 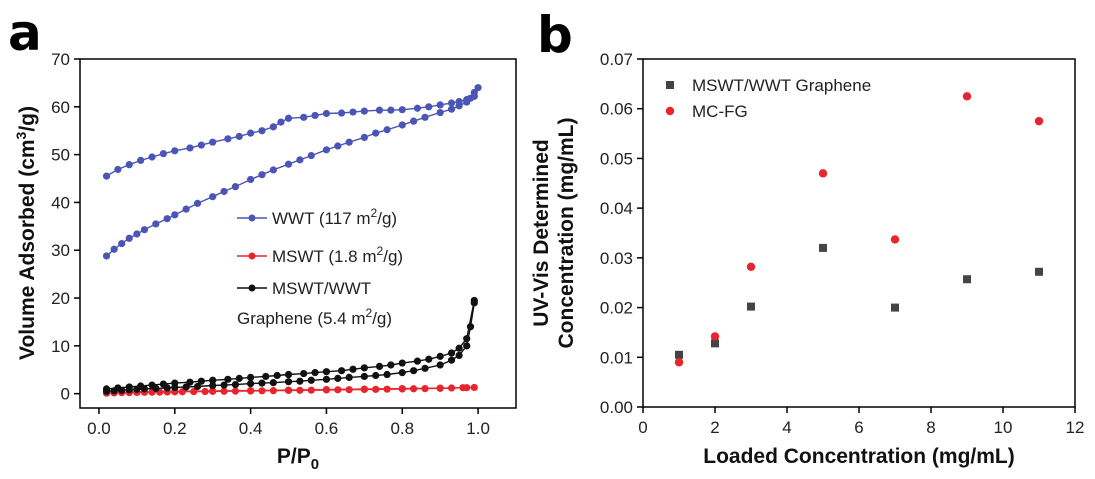 What do you see at coordinates (616, 407) in the screenshot?
I see `chart-b-y-tick-label: 0.00` at bounding box center [616, 407].